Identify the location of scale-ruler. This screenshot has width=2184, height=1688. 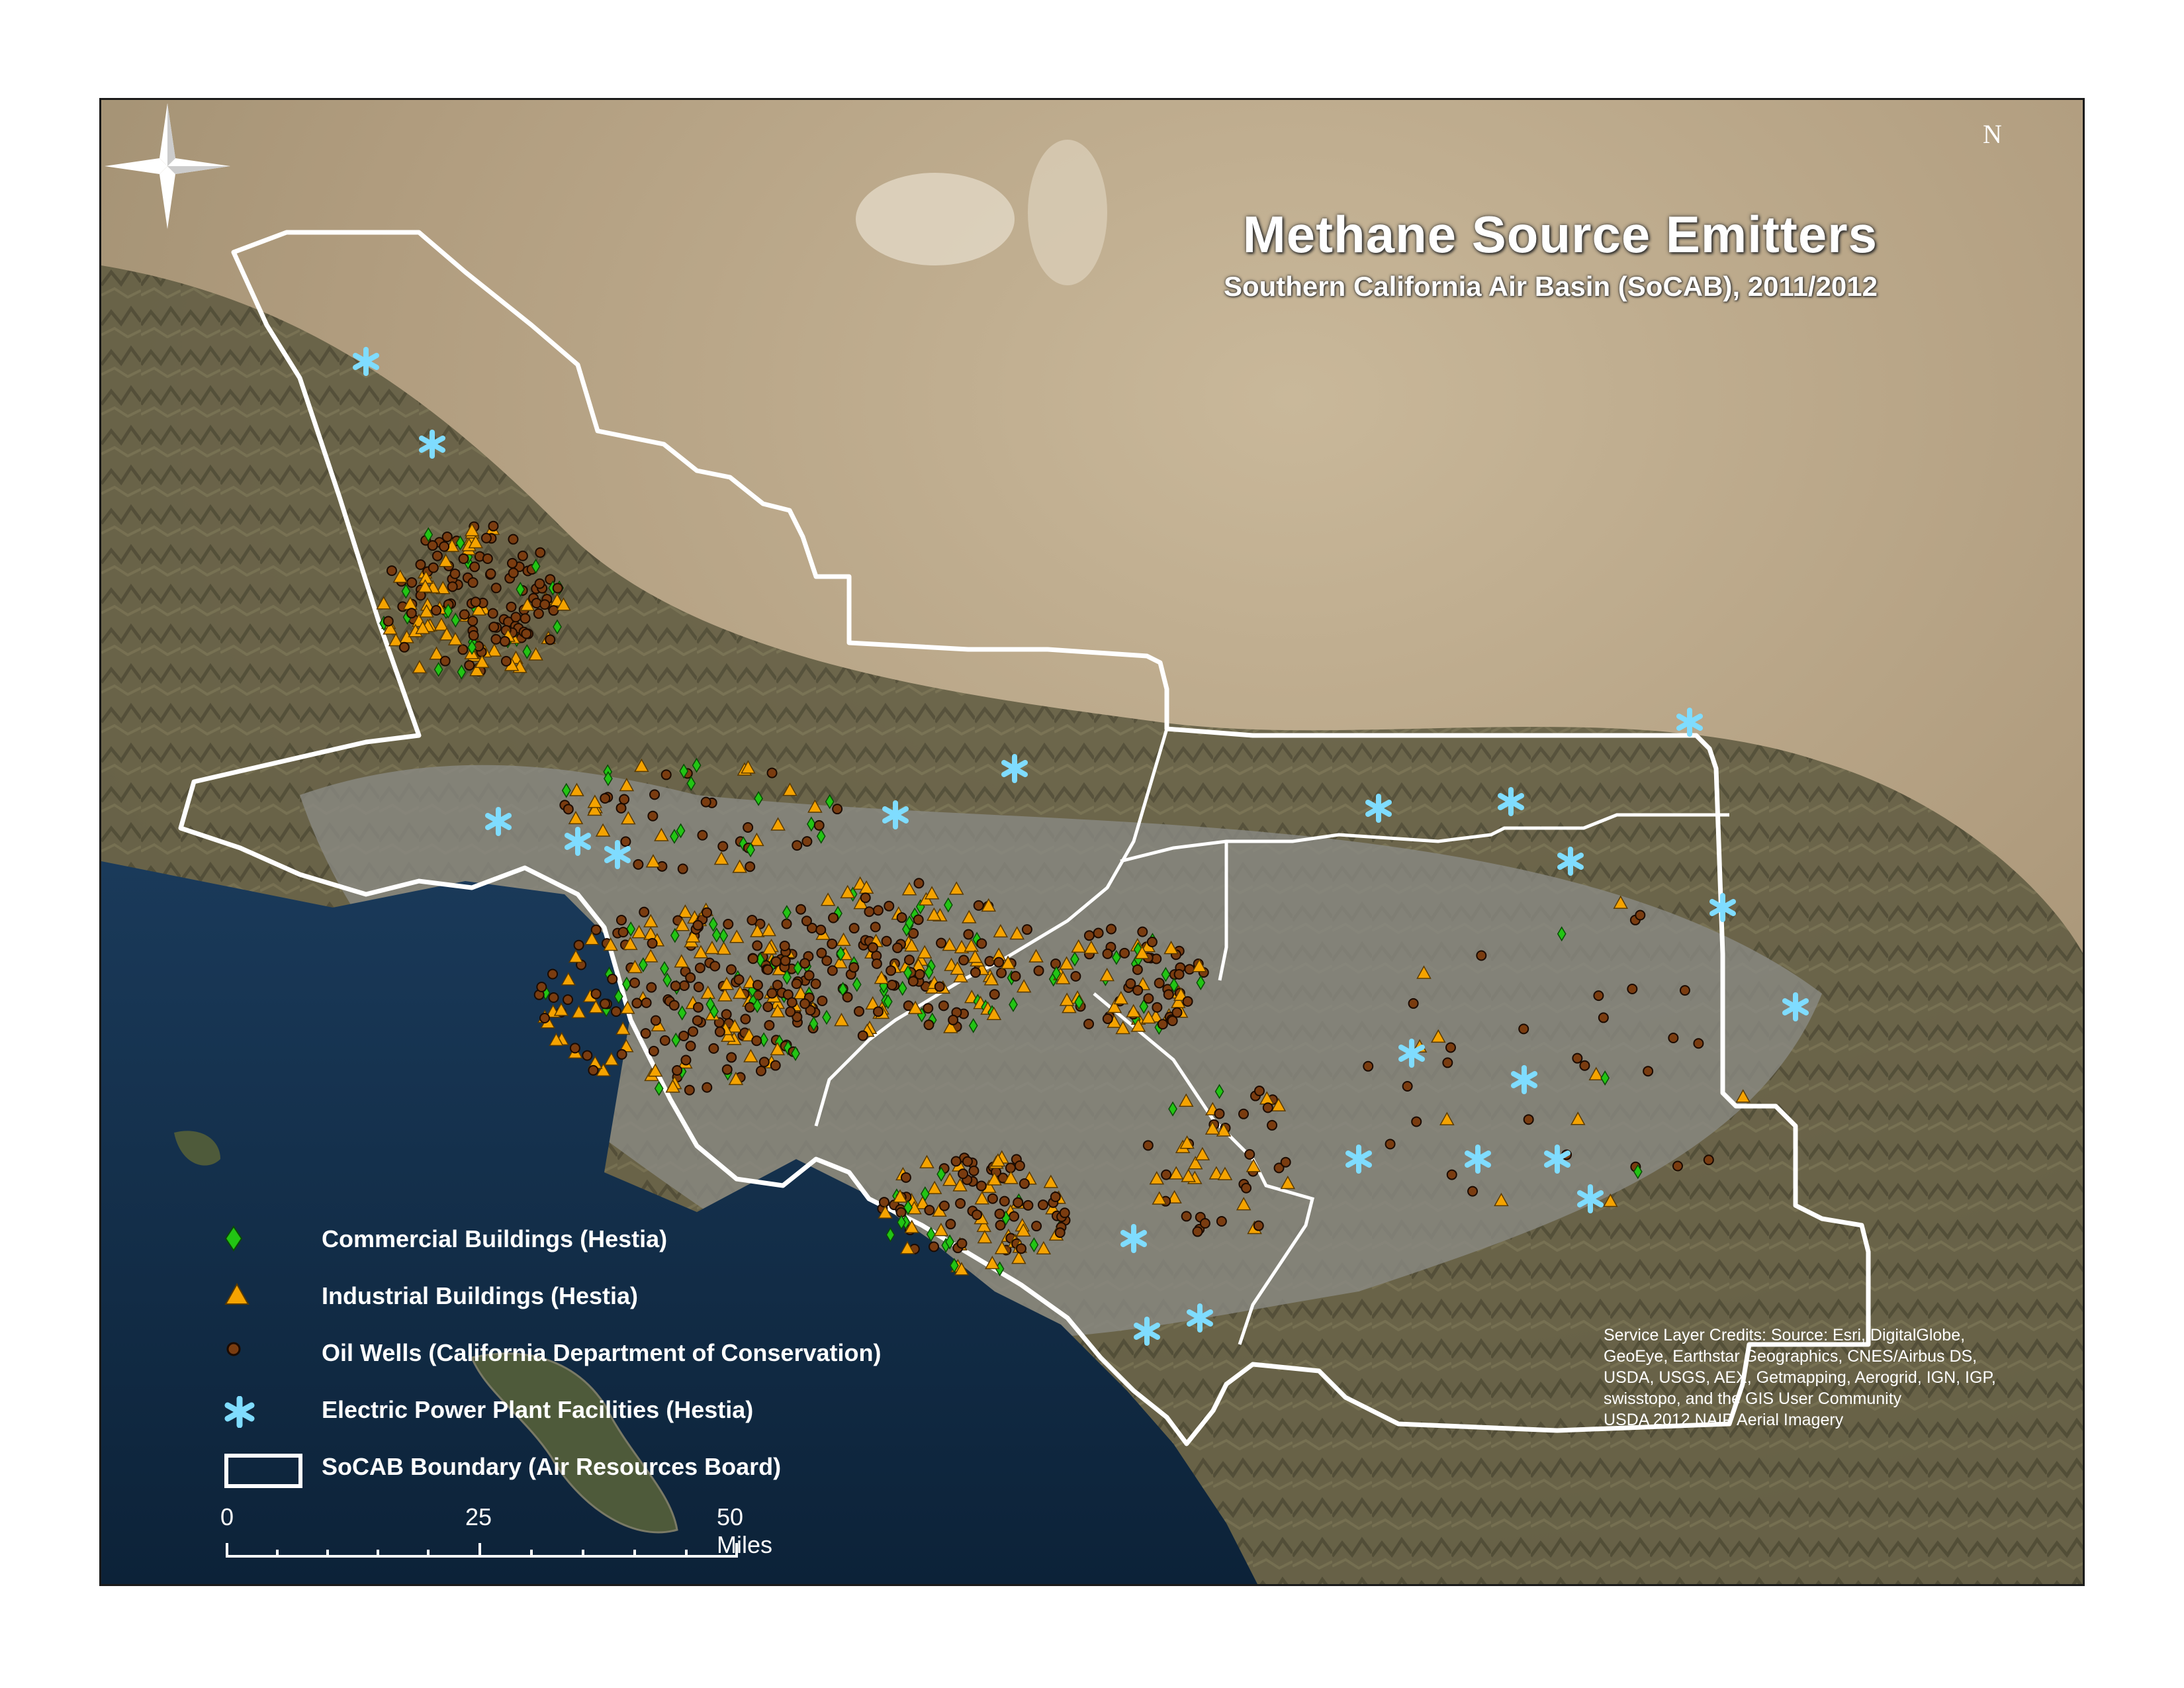
(482, 1550).